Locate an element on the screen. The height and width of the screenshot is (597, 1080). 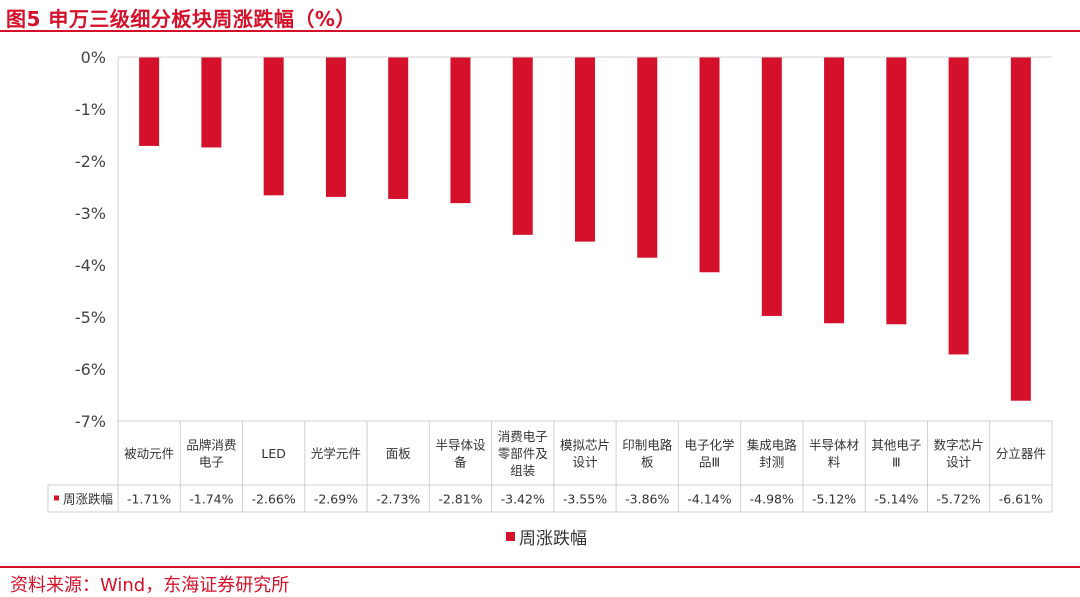
category-label: LED is located at coordinates (273, 453).